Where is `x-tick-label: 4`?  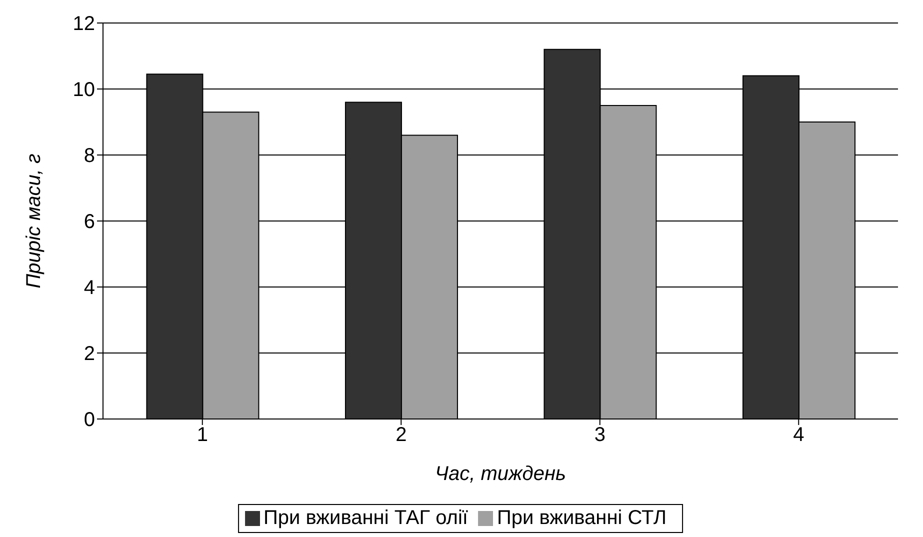
x-tick-label: 4 is located at coordinates (798, 435).